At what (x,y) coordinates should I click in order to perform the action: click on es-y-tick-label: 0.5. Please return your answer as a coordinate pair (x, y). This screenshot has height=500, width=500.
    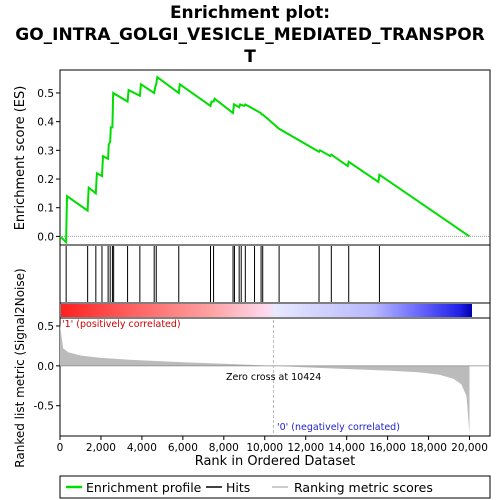
    Looking at the image, I should click on (45, 94).